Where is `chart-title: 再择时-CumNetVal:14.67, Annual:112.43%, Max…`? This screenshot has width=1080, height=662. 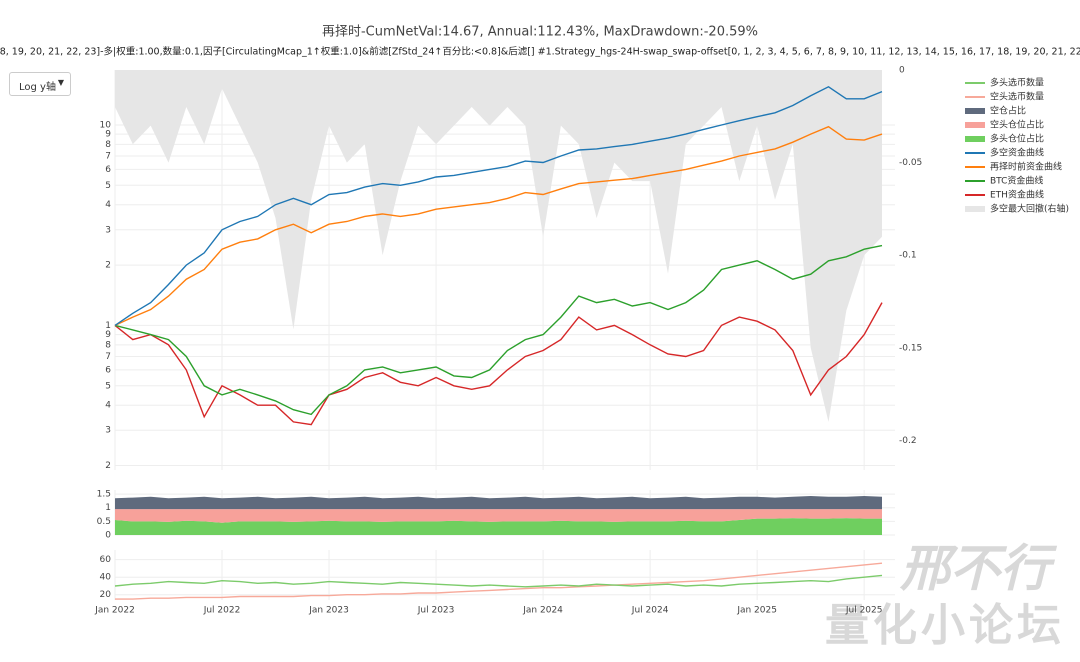
chart-title: 再择时-CumNetVal:14.67, Annual:112.43%, Max… is located at coordinates (540, 32).